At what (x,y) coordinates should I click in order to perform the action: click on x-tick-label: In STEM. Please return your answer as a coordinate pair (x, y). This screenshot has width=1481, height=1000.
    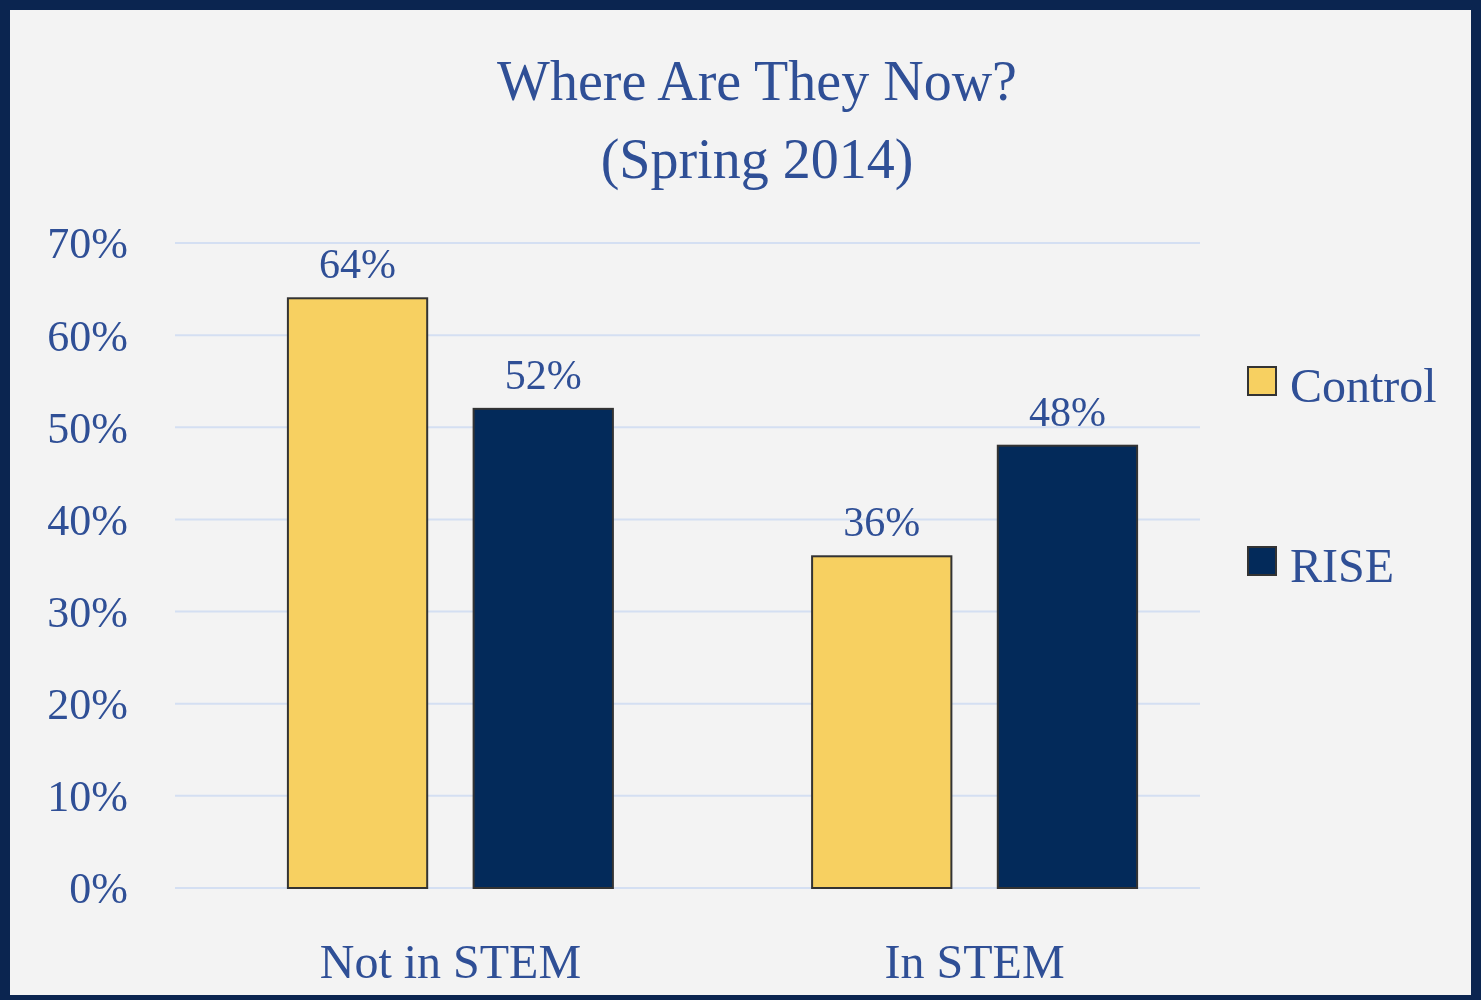
    Looking at the image, I should click on (974, 961).